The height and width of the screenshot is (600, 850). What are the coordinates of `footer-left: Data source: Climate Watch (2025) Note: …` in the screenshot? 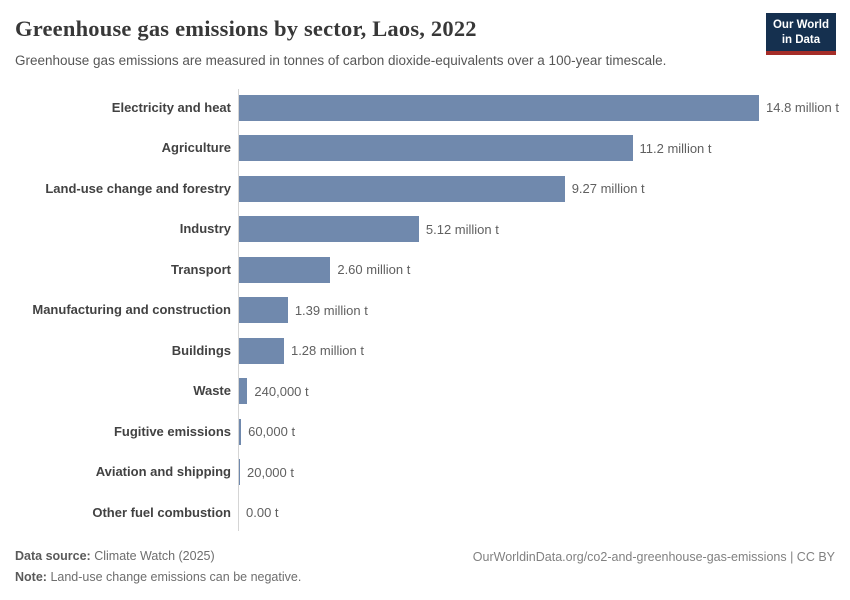 It's located at (158, 566).